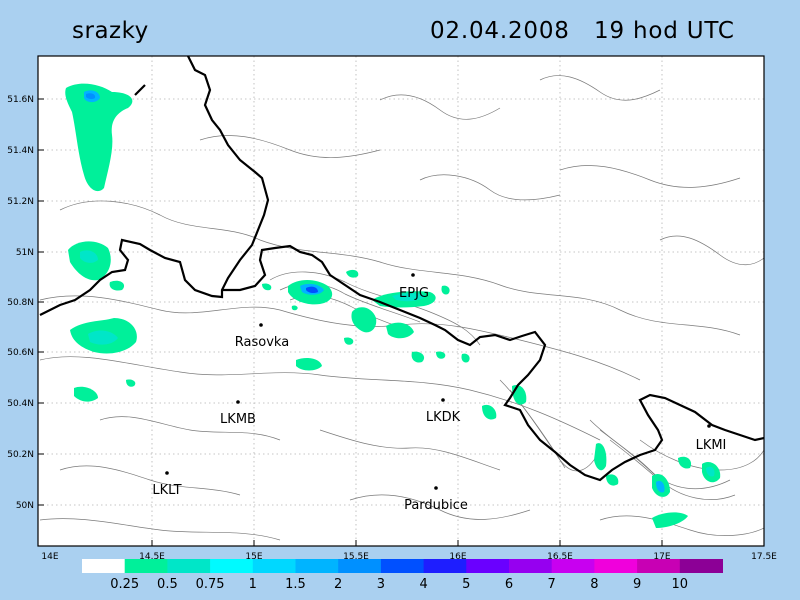  I want to click on legend-label: 1, so click(253, 584).